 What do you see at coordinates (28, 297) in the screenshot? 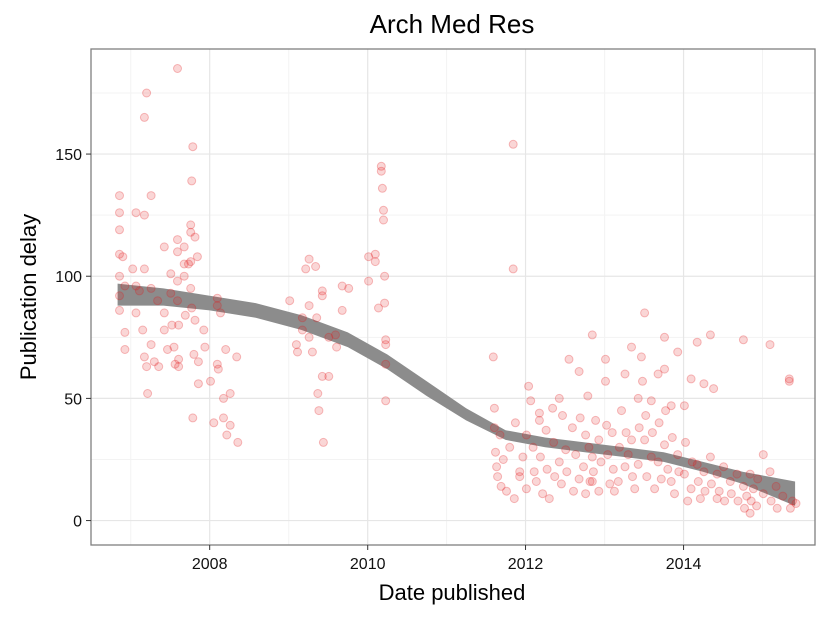
I see `y-axis-title: Publication delay` at bounding box center [28, 297].